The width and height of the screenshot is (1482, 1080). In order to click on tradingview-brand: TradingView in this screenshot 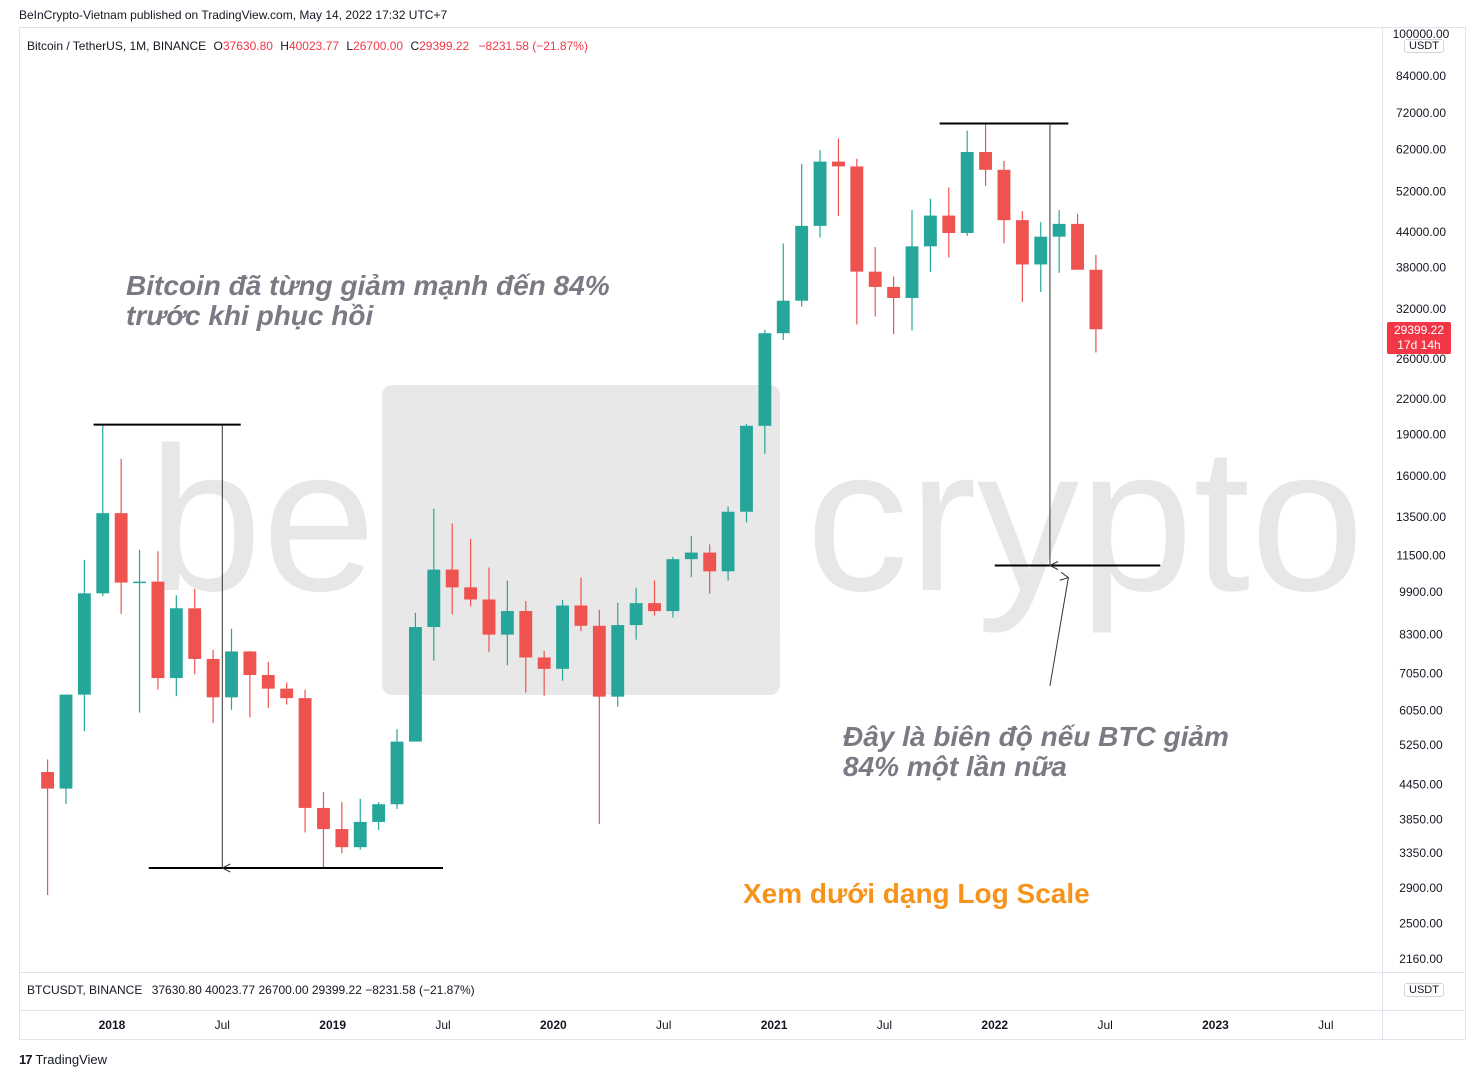, I will do `click(71, 1059)`.